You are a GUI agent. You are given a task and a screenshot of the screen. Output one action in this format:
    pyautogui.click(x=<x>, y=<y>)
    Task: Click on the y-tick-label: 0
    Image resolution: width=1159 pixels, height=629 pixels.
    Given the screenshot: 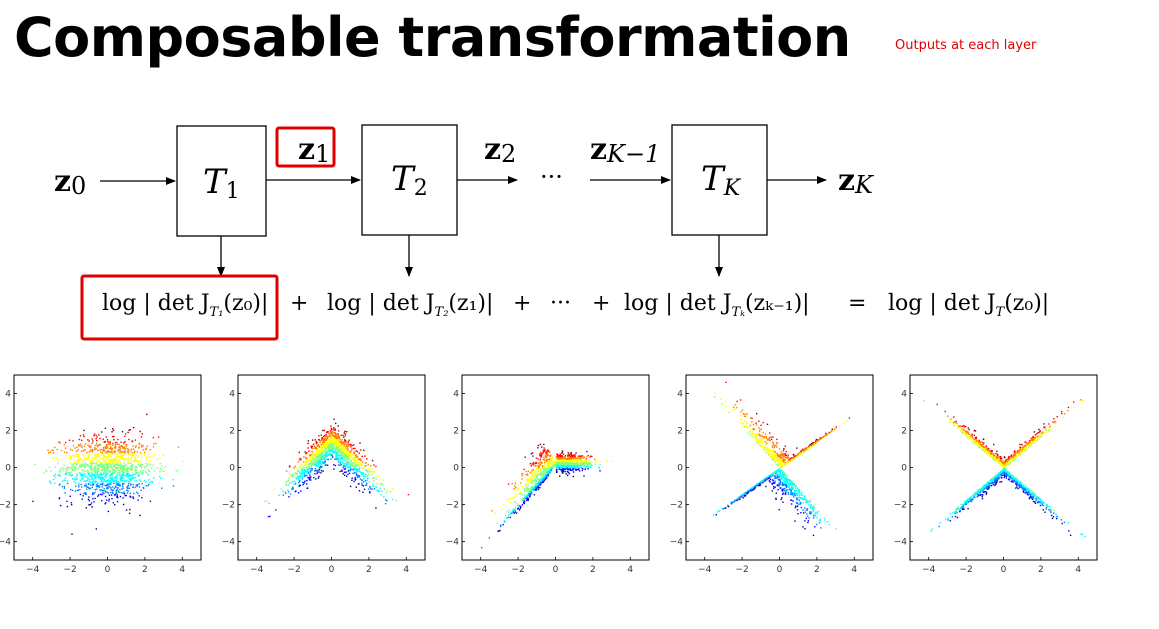 What is the action you would take?
    pyautogui.click(x=232, y=469)
    